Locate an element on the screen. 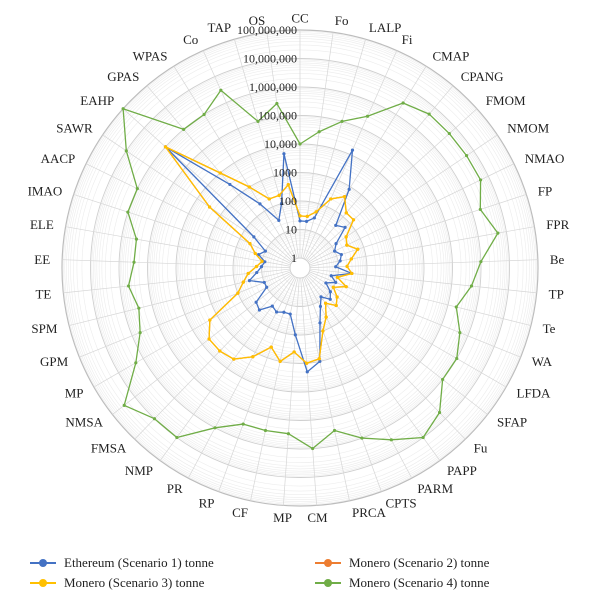  category-label: Fo is located at coordinates (342, 20).